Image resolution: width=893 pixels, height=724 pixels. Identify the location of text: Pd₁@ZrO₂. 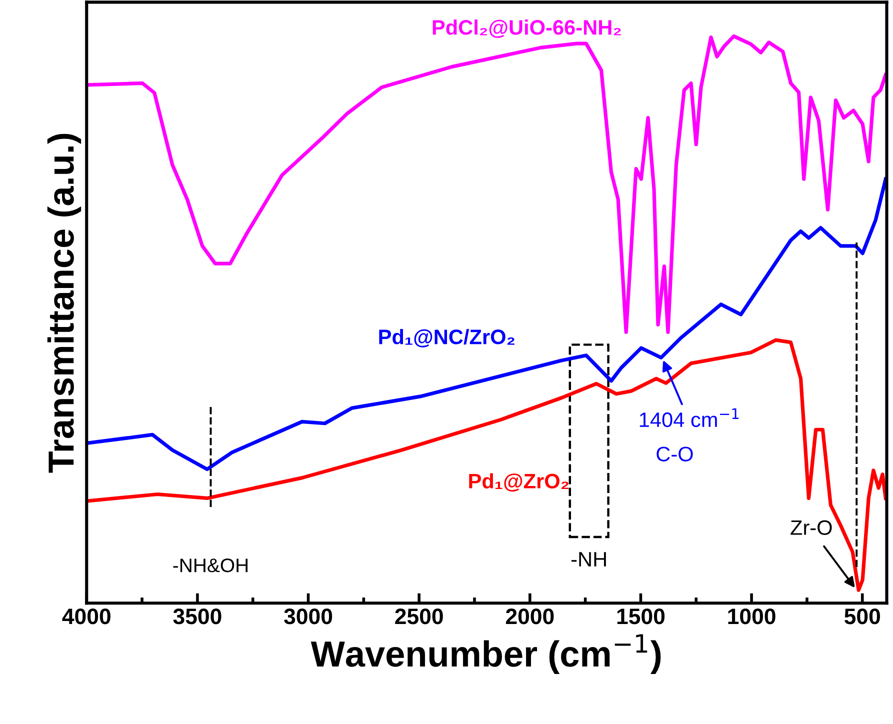
(519, 482).